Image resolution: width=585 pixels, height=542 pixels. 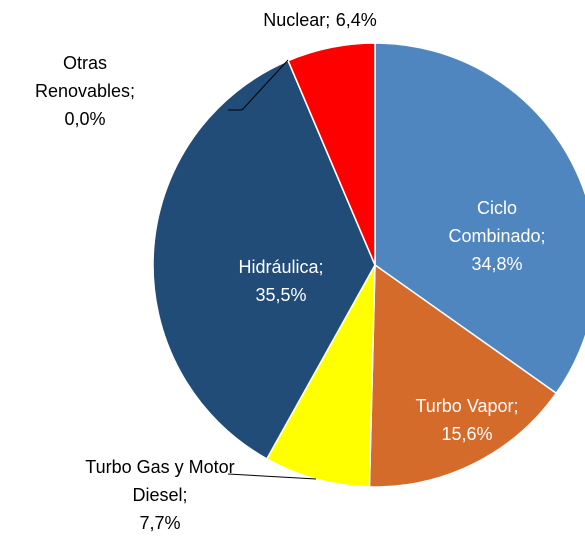 I want to click on data-label: Nuclear; 6,4%, so click(x=320, y=20).